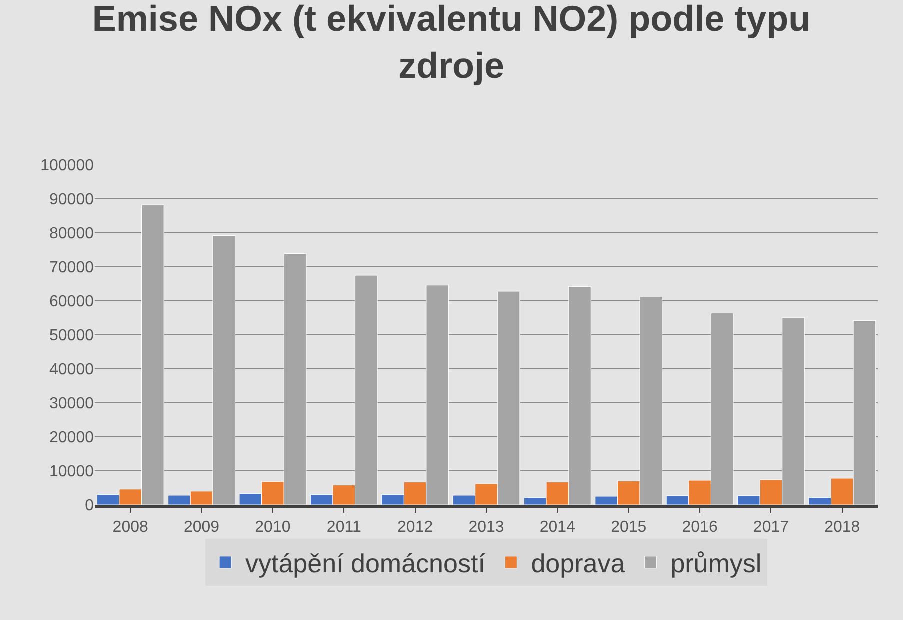 This screenshot has width=903, height=620. What do you see at coordinates (72, 200) in the screenshot?
I see `y-tick-label: 90000` at bounding box center [72, 200].